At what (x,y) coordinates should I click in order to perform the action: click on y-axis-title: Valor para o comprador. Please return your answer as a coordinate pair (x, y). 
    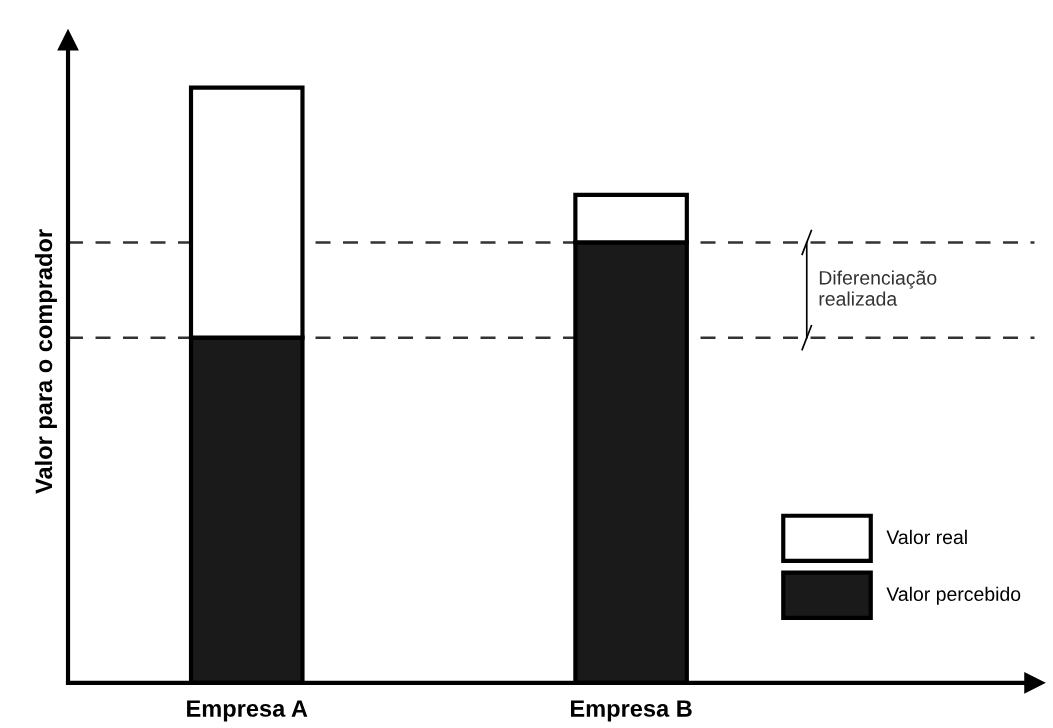
    Looking at the image, I should click on (45, 361).